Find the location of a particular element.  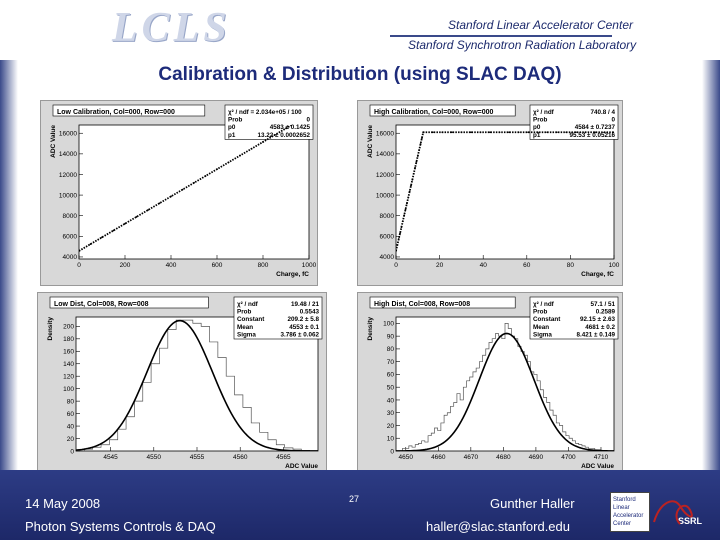

page-number: 27 is located at coordinates (354, 499).